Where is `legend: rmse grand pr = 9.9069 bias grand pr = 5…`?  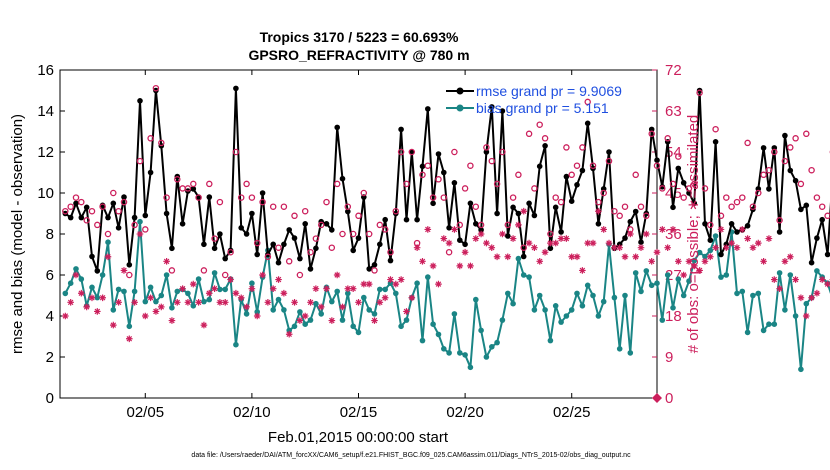
legend: rmse grand pr = 9.9069 bias grand pr = 5… is located at coordinates (534, 99).